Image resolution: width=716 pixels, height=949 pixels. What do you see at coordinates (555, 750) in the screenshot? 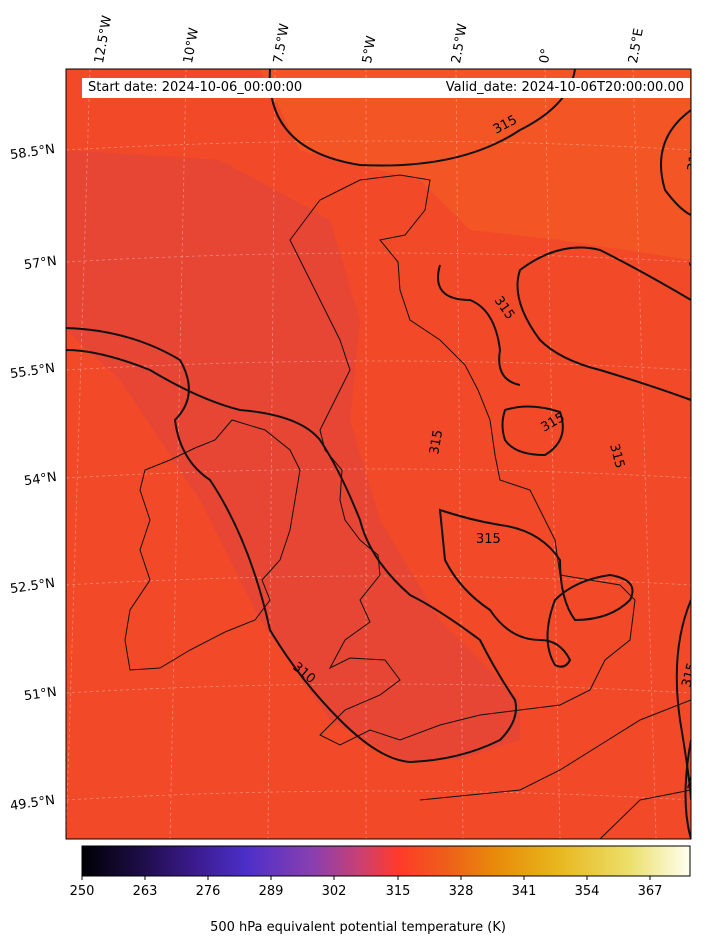
I see `coast-france` at bounding box center [555, 750].